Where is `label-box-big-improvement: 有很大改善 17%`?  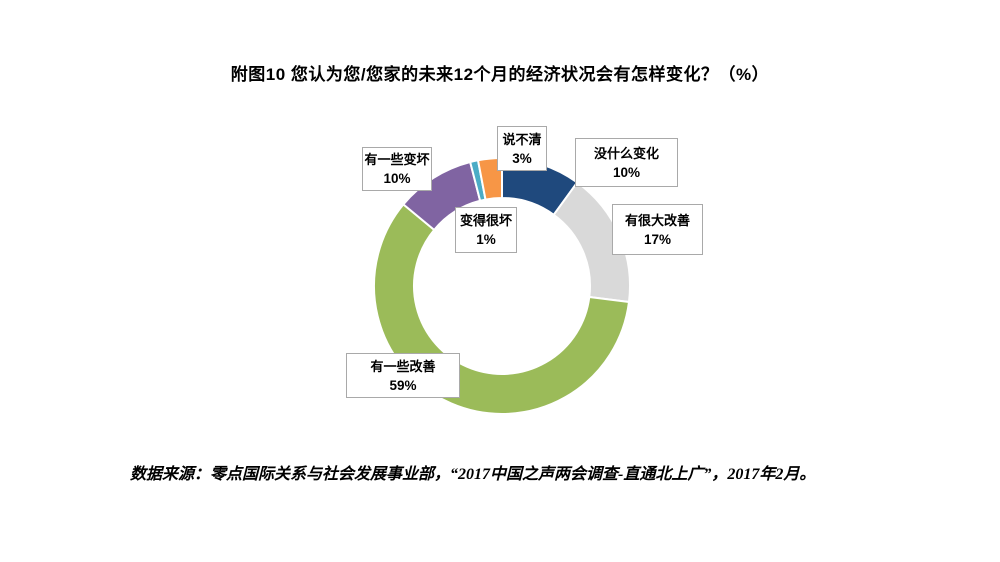
label-box-big-improvement: 有很大改善 17% is located at coordinates (657, 229).